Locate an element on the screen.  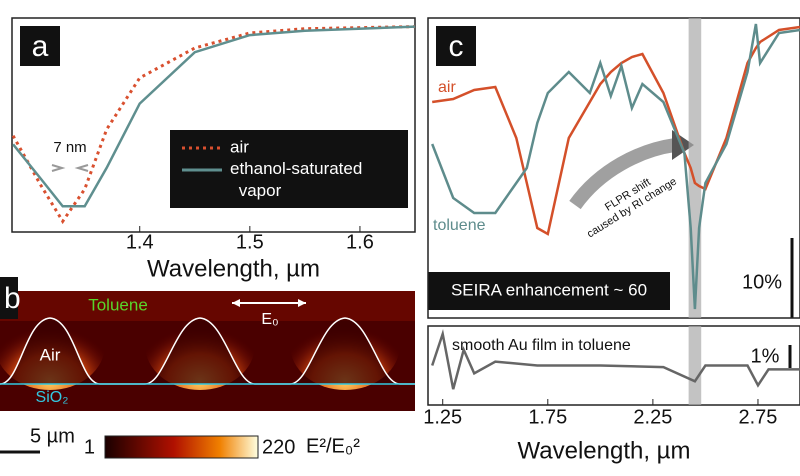
series-label: air is located at coordinates (447, 87).